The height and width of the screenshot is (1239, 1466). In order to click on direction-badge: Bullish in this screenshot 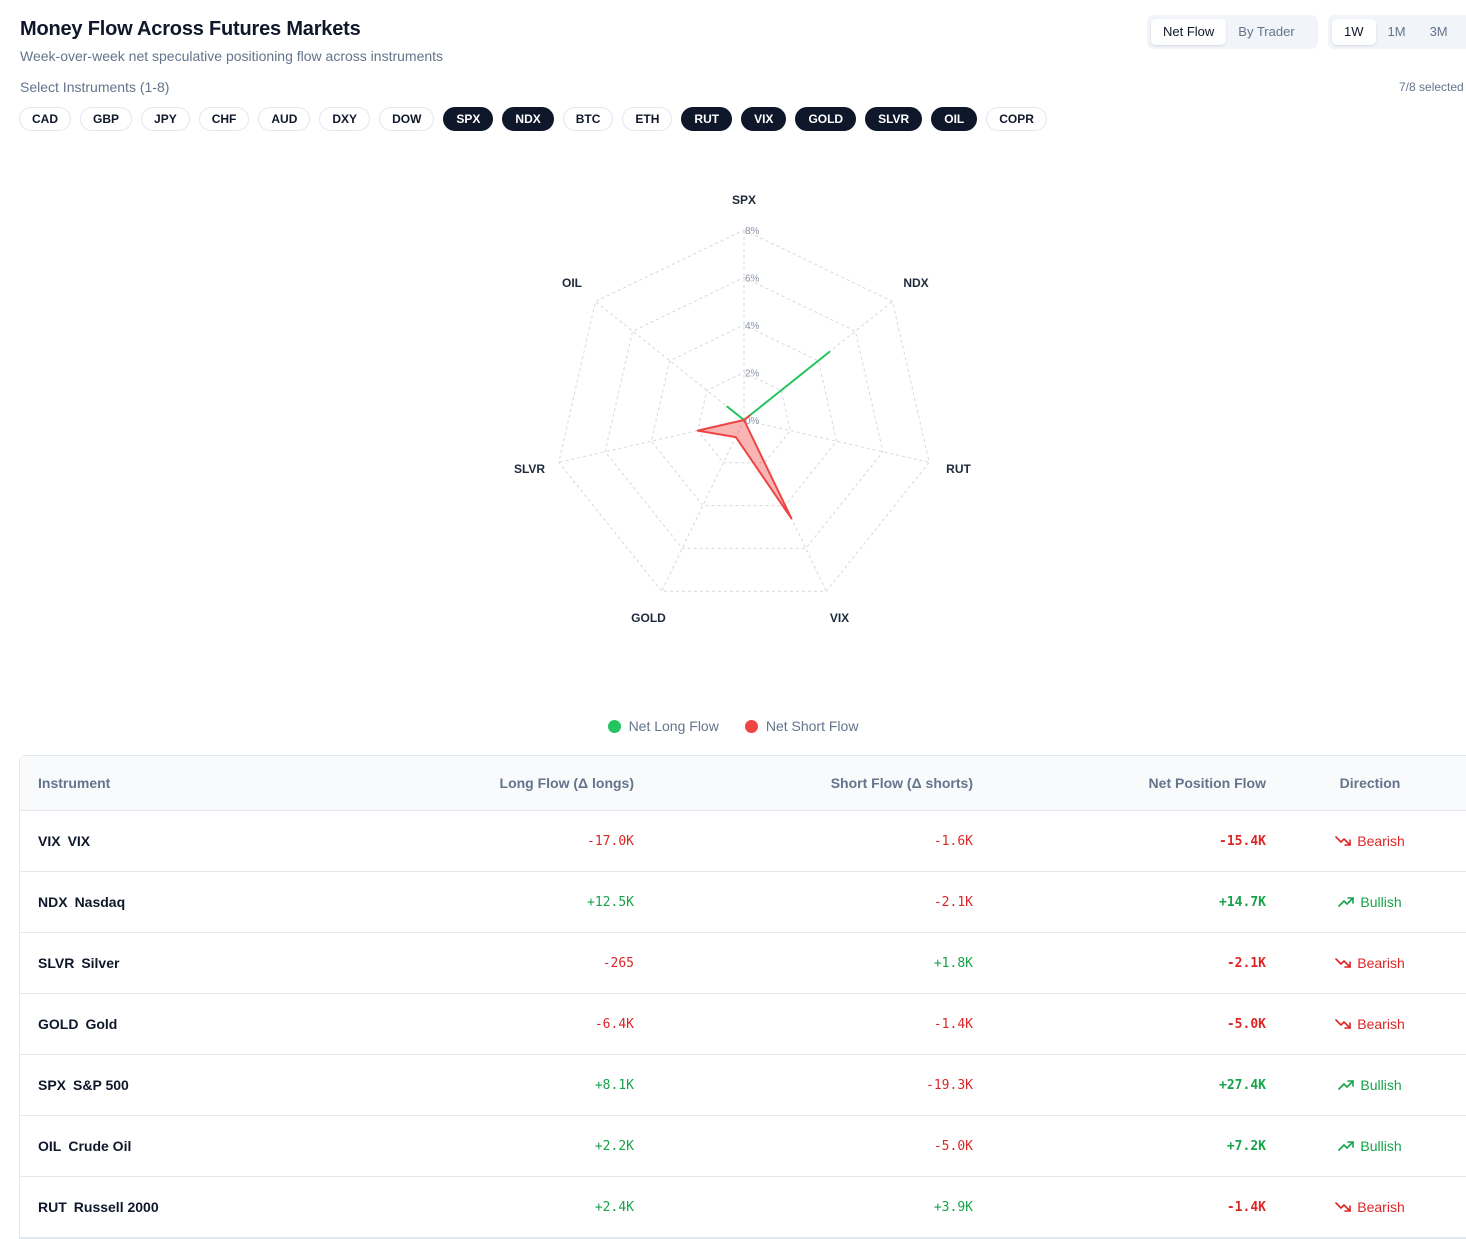, I will do `click(1370, 1085)`.